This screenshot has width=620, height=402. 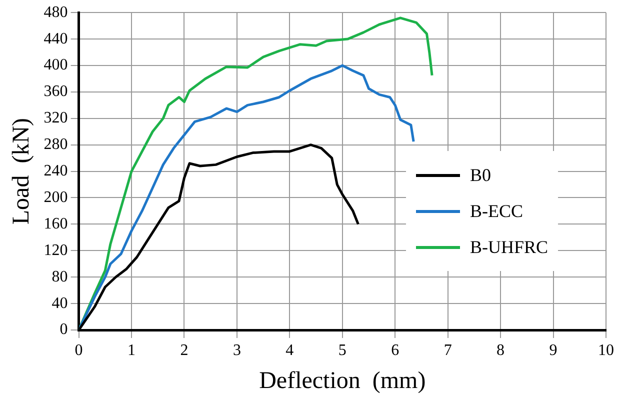 I want to click on legend-label: B0, so click(x=481, y=175).